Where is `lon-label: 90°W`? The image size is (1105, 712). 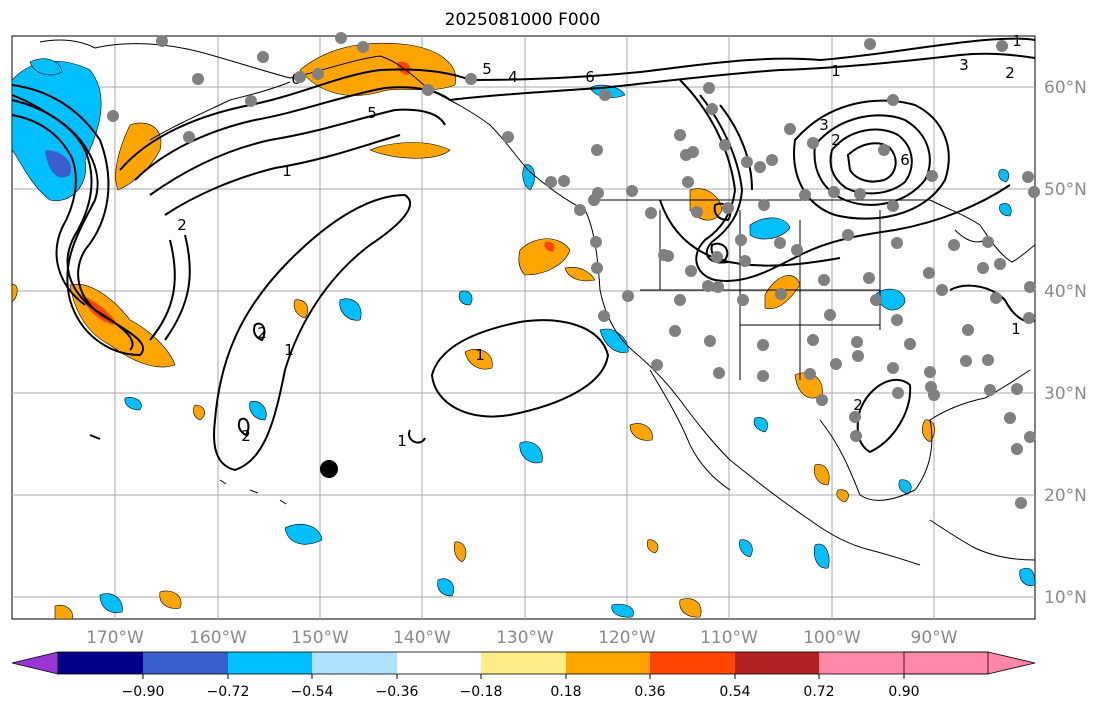
lon-label: 90°W is located at coordinates (934, 638).